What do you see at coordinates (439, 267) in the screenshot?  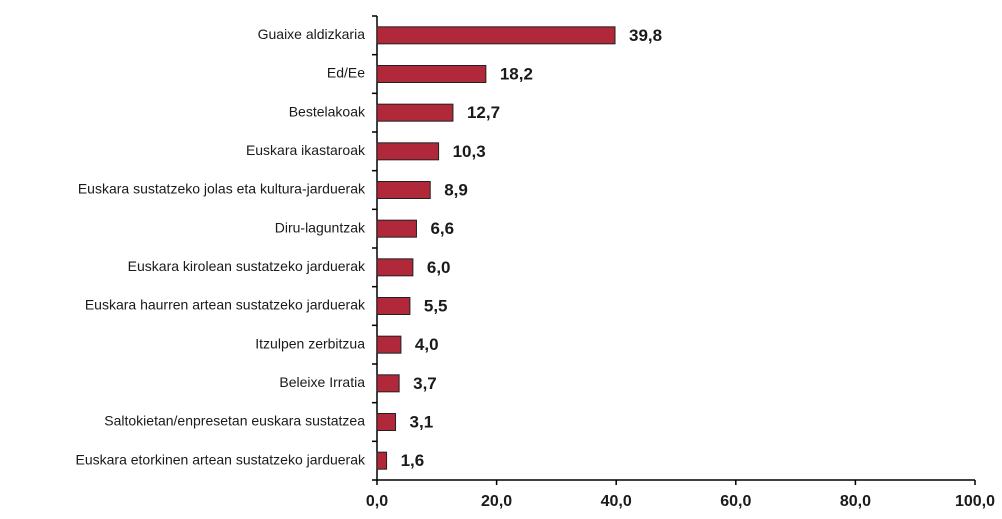 I see `data-label: 6,0` at bounding box center [439, 267].